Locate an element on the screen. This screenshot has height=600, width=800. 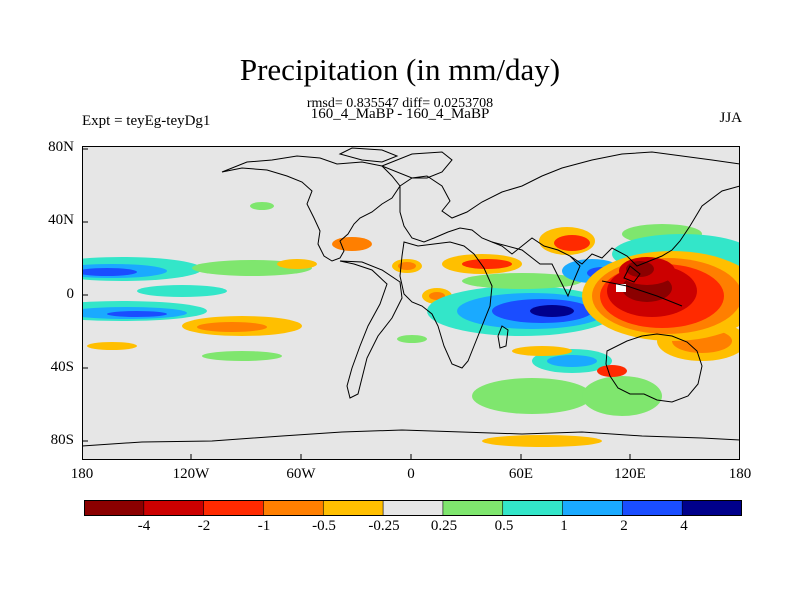
season-label: JJA is located at coordinates (730, 118).